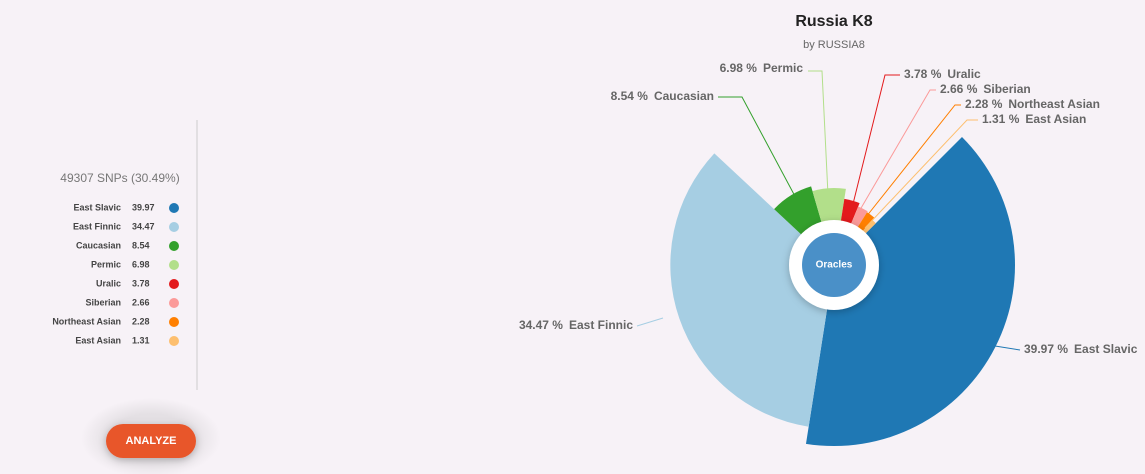 Image resolution: width=1145 pixels, height=474 pixels. I want to click on slice-label: 1.31 % East Asian, so click(1034, 119).